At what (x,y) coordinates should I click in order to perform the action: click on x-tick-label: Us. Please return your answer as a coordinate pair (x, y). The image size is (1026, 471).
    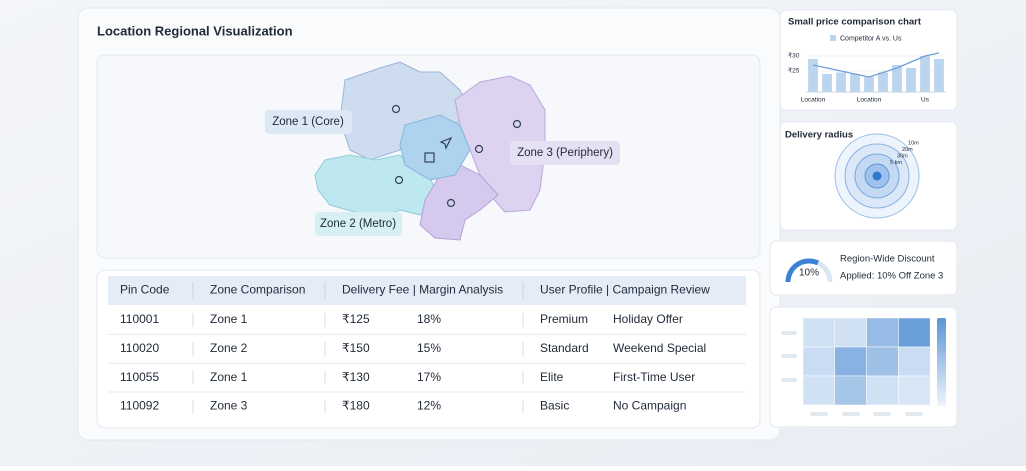
    Looking at the image, I should click on (925, 100).